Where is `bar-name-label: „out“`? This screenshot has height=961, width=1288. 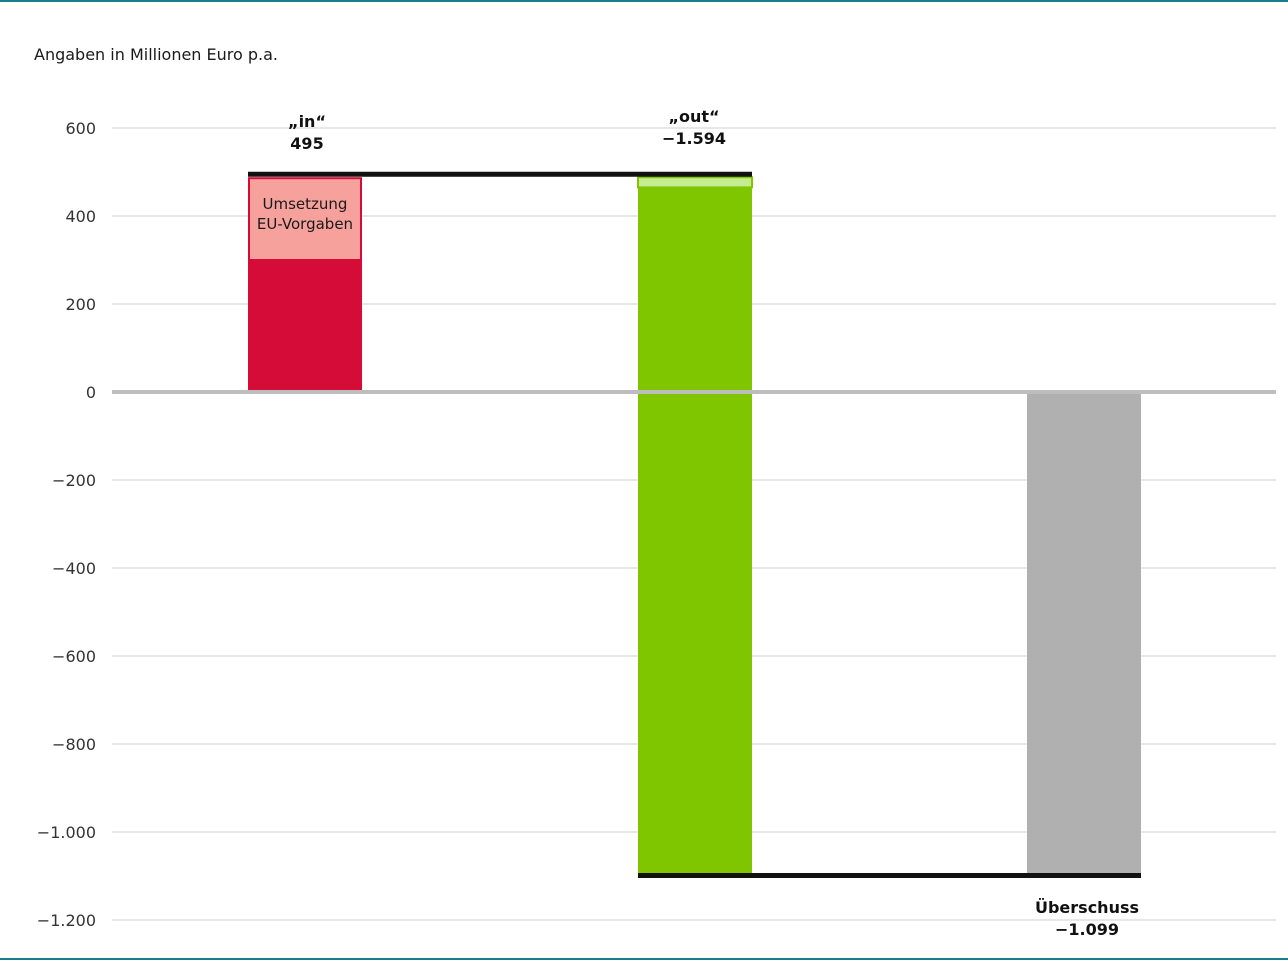 bar-name-label: „out“ is located at coordinates (693, 116).